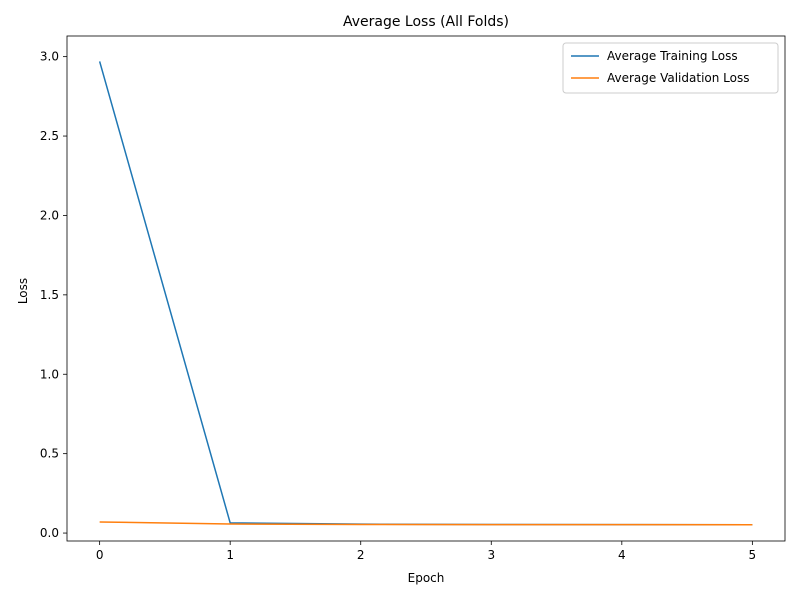 This screenshot has height=600, width=800. What do you see at coordinates (426, 578) in the screenshot?
I see `x-axis-label: Epoch` at bounding box center [426, 578].